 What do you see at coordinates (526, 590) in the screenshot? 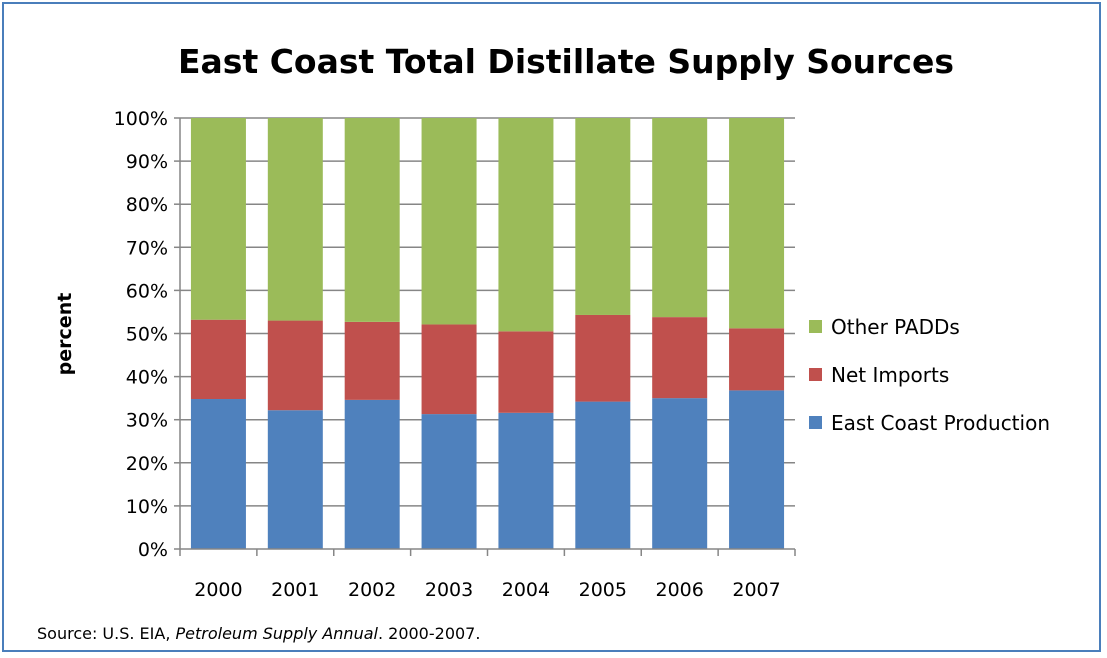
I see `x-tick-label: 2004` at bounding box center [526, 590].